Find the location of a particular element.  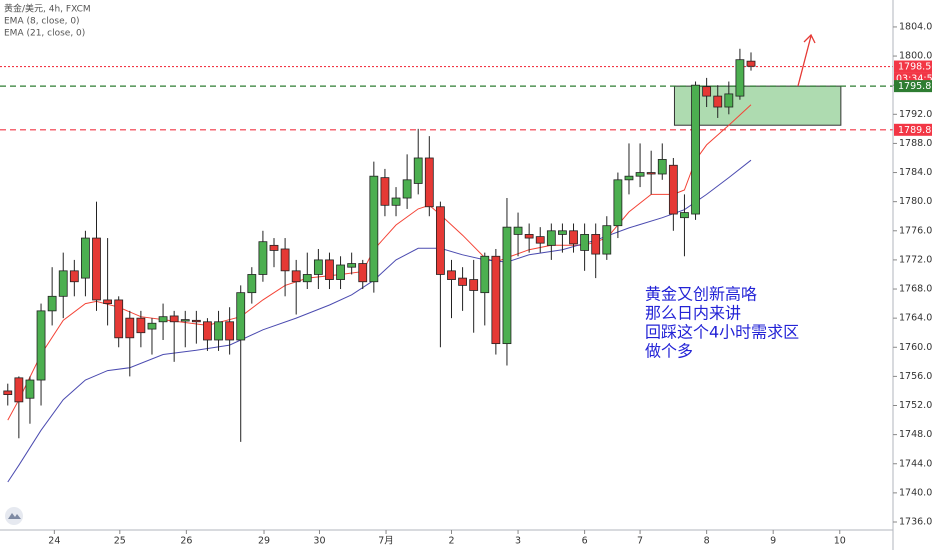

x-tick-label: 29 is located at coordinates (264, 541).